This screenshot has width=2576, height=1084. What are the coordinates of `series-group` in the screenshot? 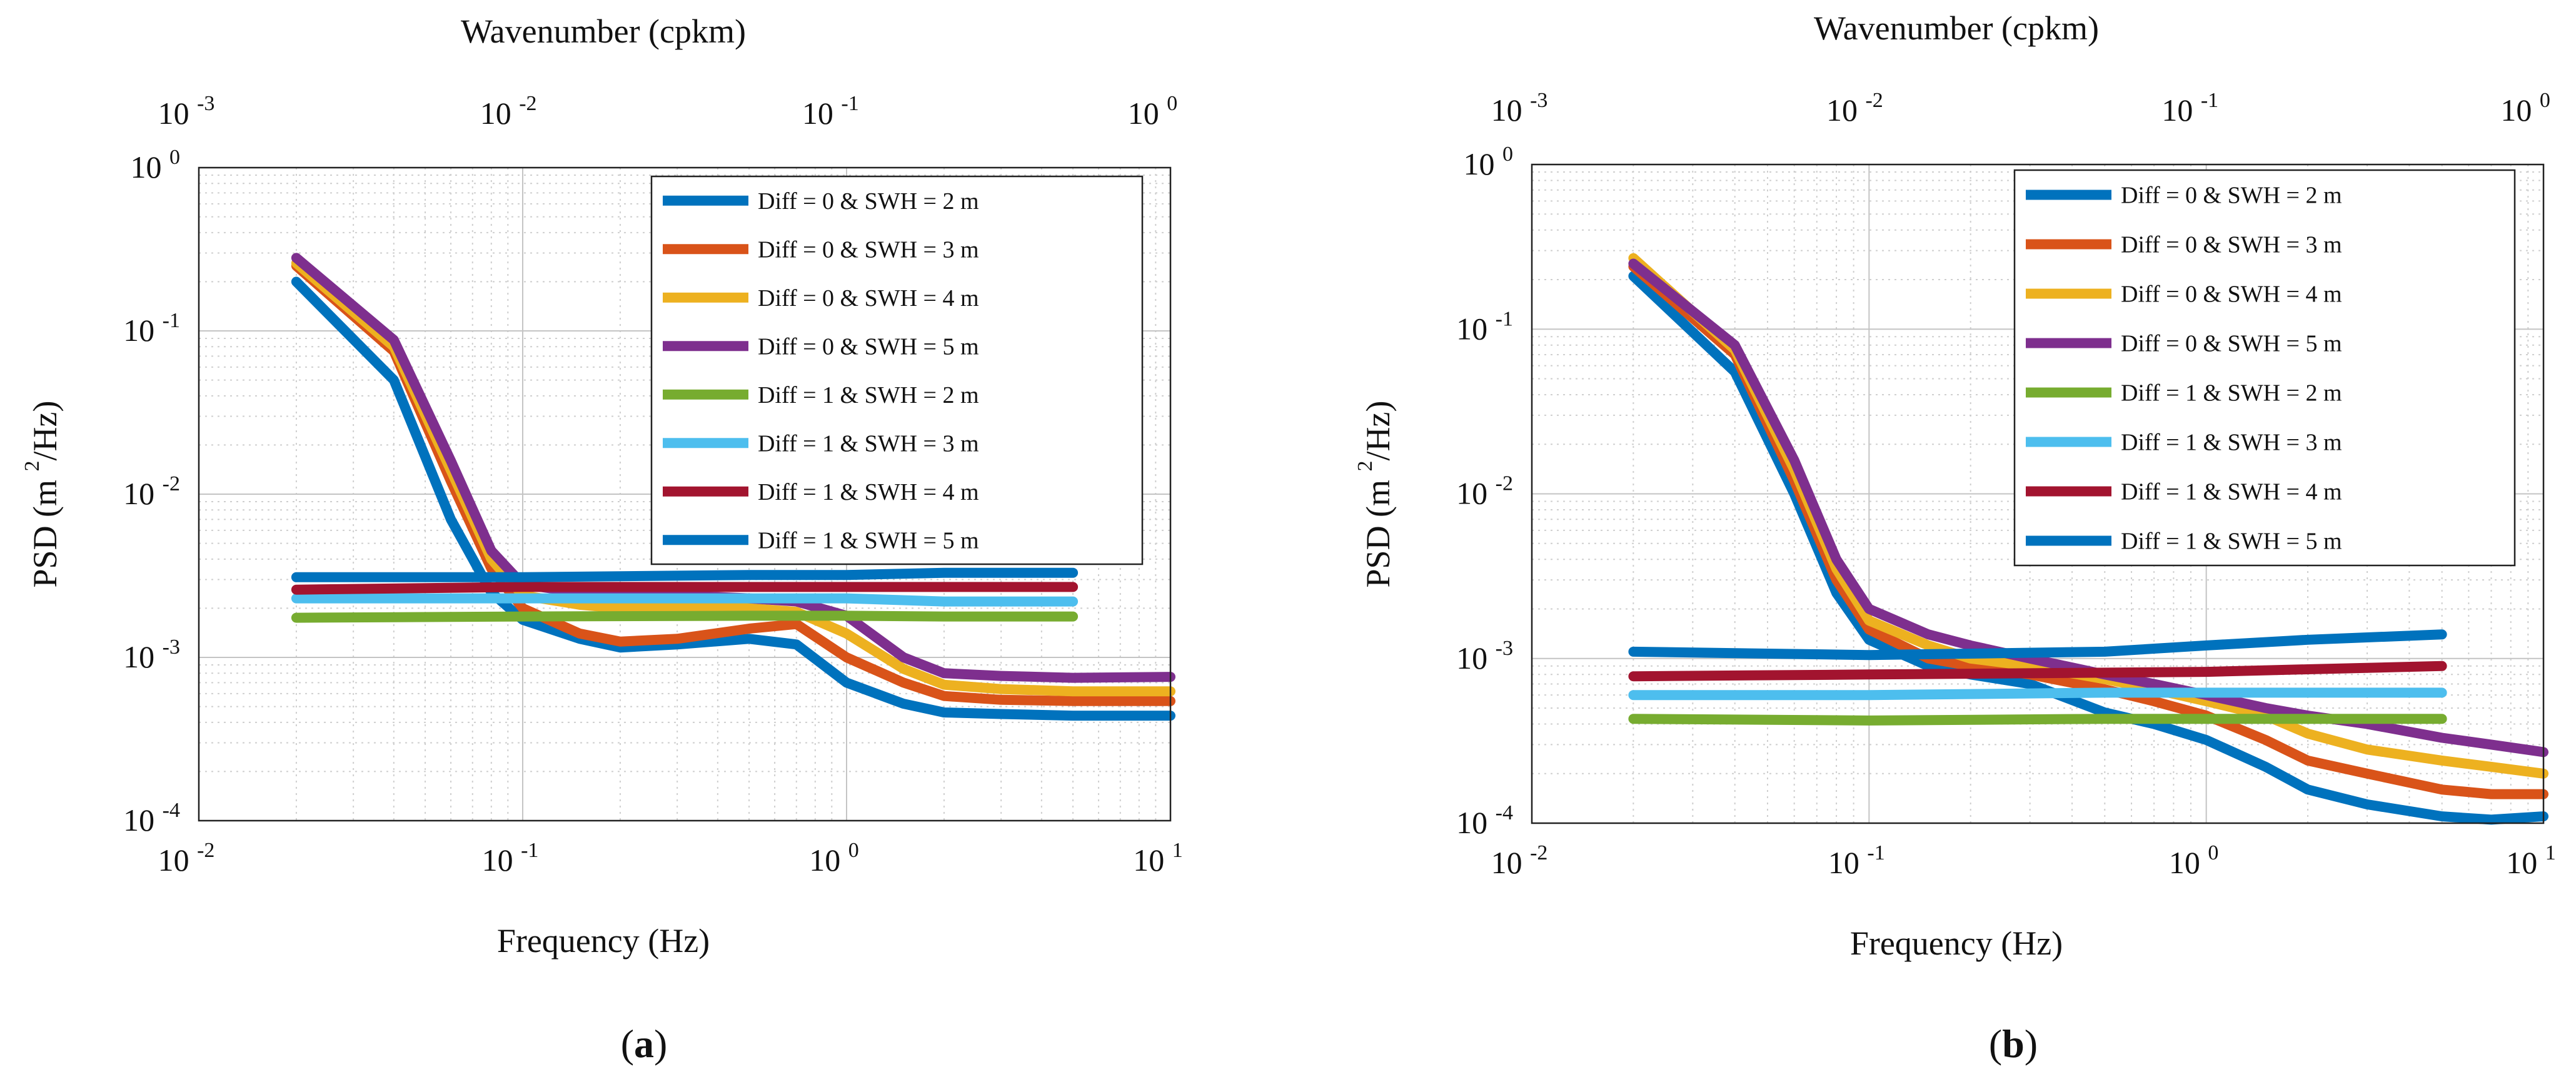 It's located at (733, 487).